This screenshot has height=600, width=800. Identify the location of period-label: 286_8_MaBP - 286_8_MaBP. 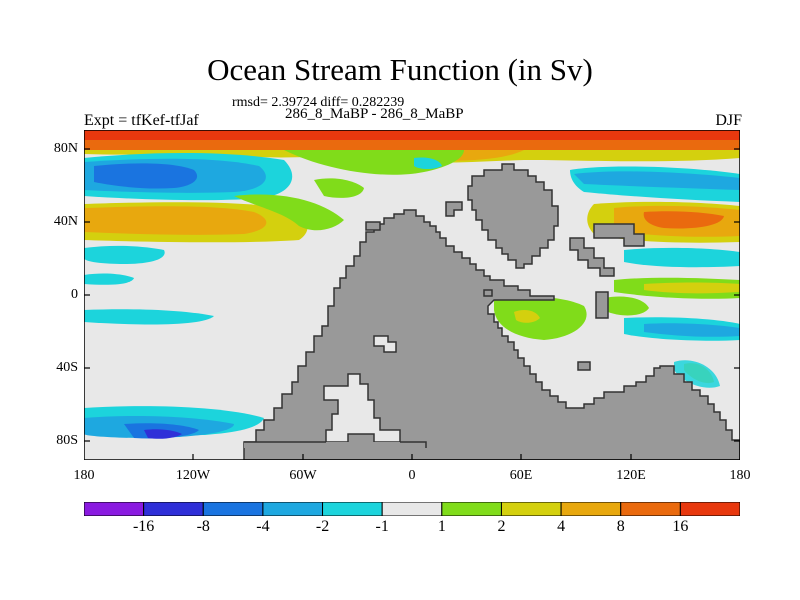
(374, 114).